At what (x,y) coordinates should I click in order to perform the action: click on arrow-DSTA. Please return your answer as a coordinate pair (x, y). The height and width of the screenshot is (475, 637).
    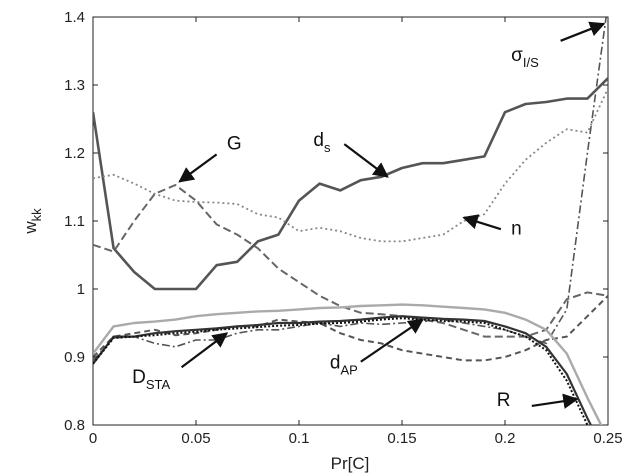
    Looking at the image, I should click on (204, 350).